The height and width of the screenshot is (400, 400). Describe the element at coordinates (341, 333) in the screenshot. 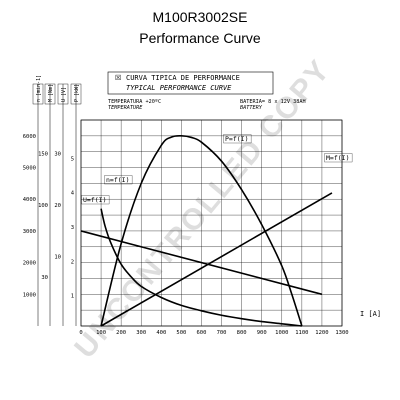

I see `x-tick-label: 1300` at that location.